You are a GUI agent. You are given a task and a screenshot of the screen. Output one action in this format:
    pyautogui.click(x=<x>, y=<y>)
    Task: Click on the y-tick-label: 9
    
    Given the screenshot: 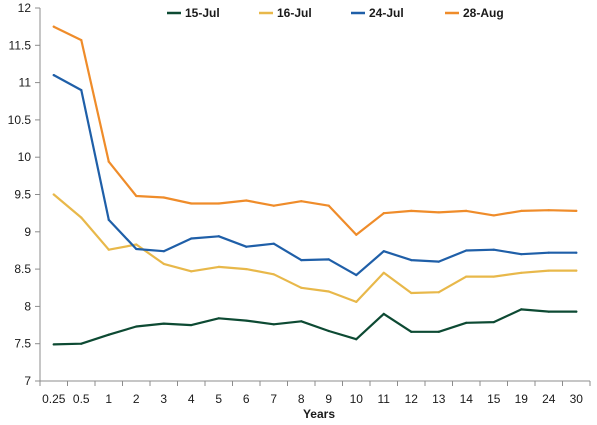 What is the action you would take?
    pyautogui.click(x=27, y=232)
    